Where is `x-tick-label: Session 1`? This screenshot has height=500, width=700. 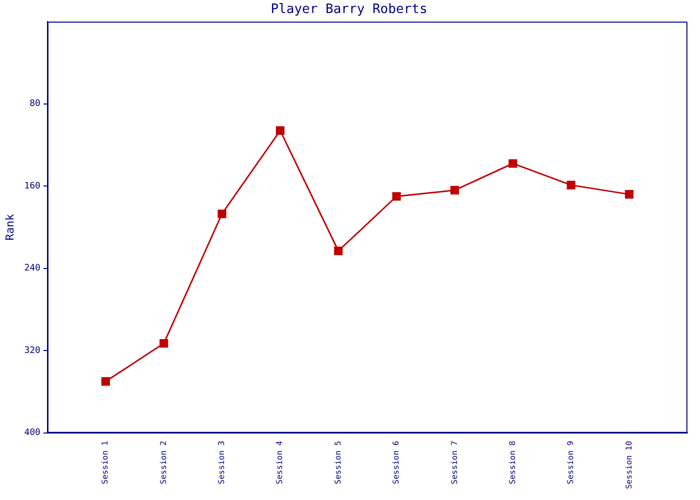
x-tick-label: Session 1 is located at coordinates (105, 462).